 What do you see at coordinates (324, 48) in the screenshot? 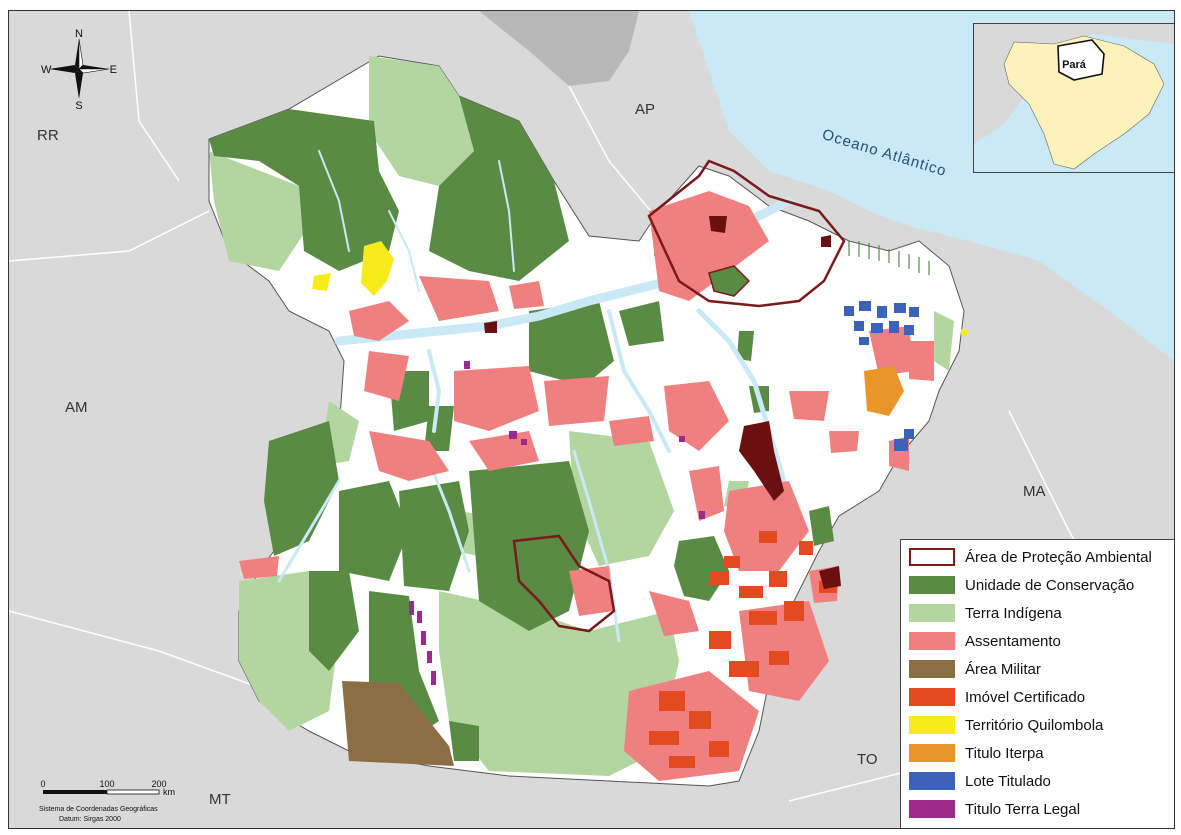
I see `foreign-land` at bounding box center [324, 48].